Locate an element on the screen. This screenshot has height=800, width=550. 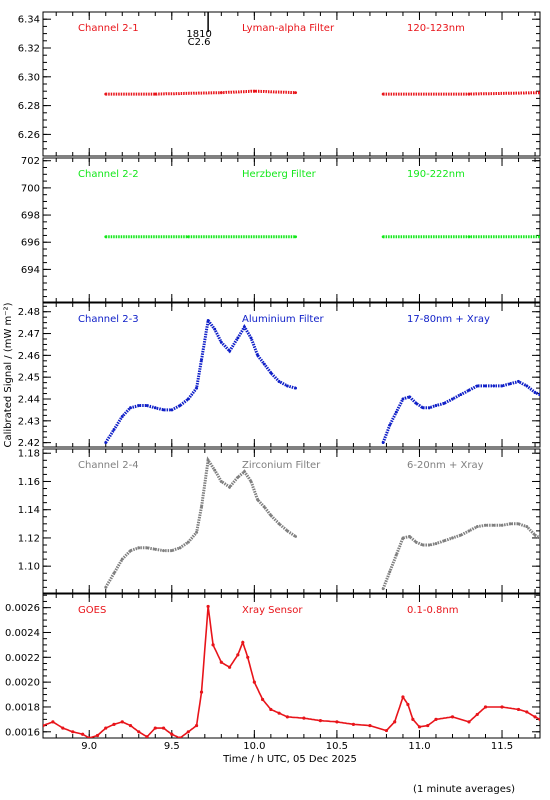
y-tick-label: 6.30 is located at coordinates (29, 77).